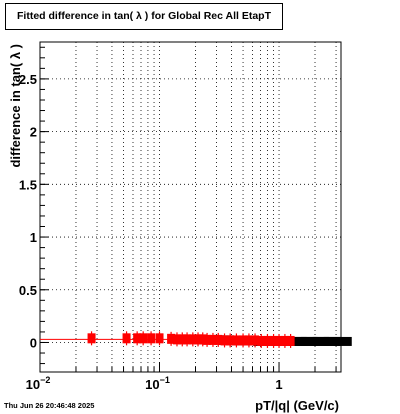 This screenshot has height=414, width=400. Describe the element at coordinates (297, 405) in the screenshot. I see `x-axis-title: pT/|q| (GeV/c)` at that location.